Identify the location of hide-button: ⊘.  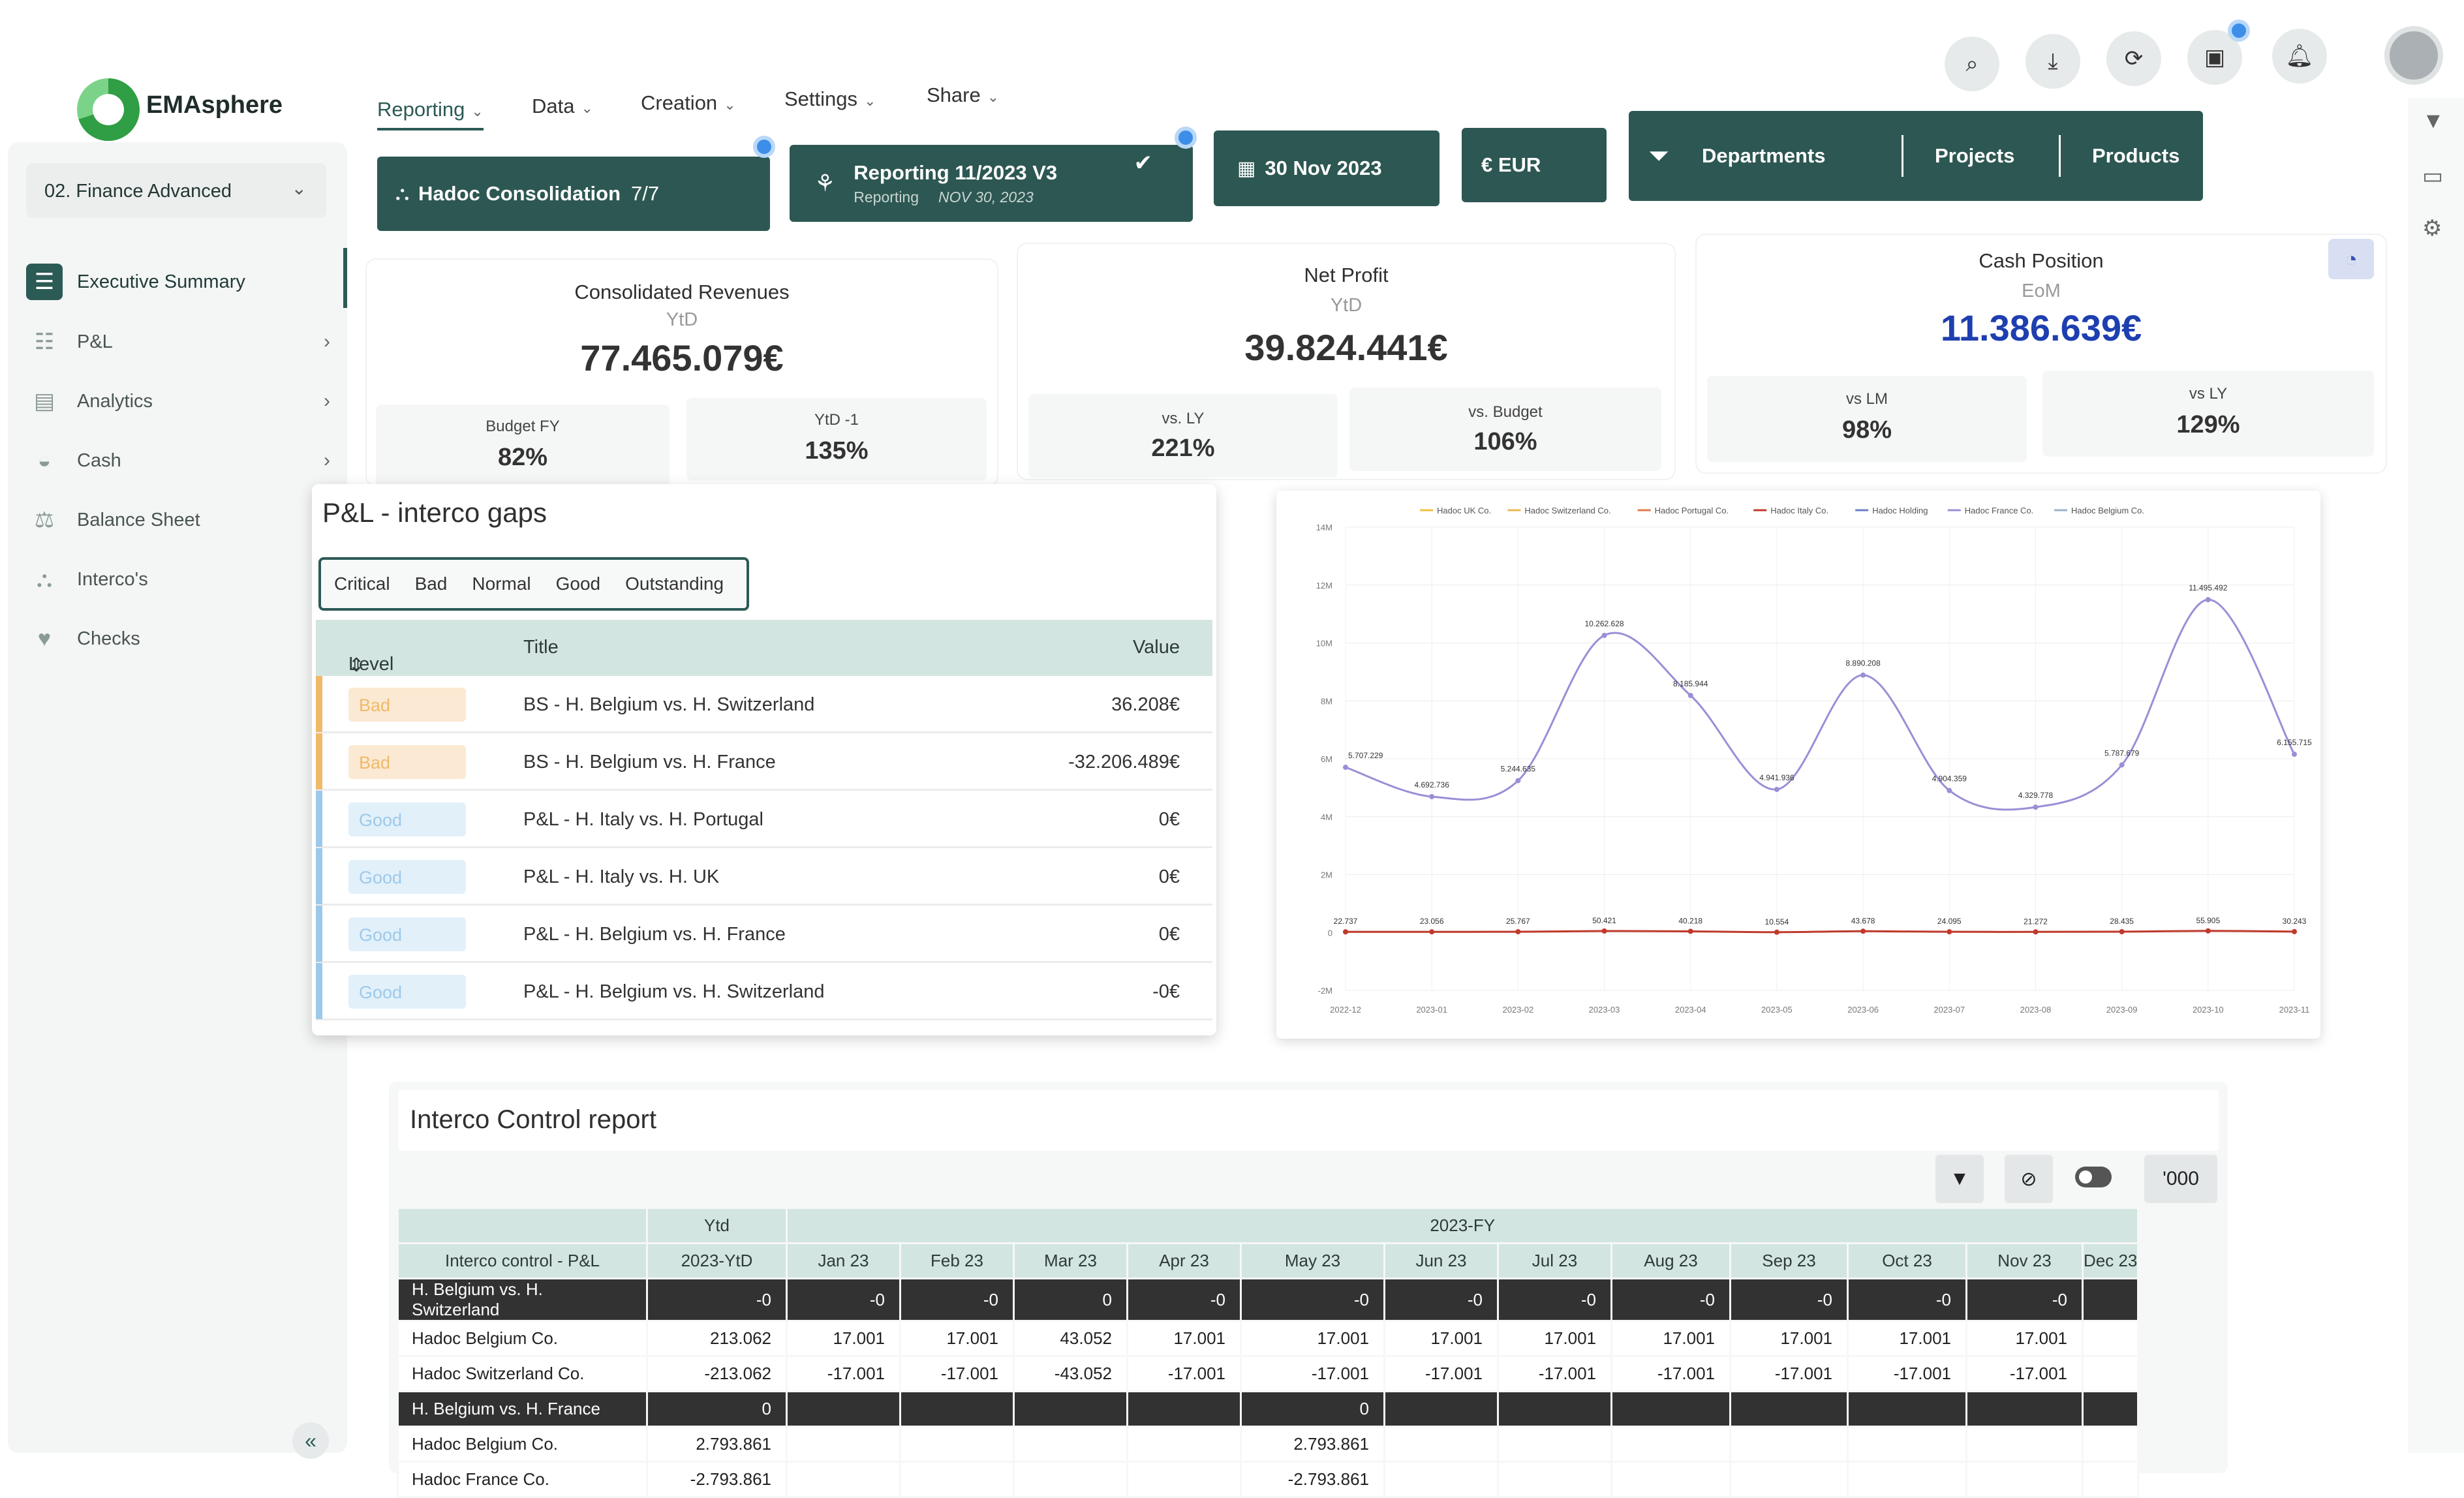
(2029, 1179).